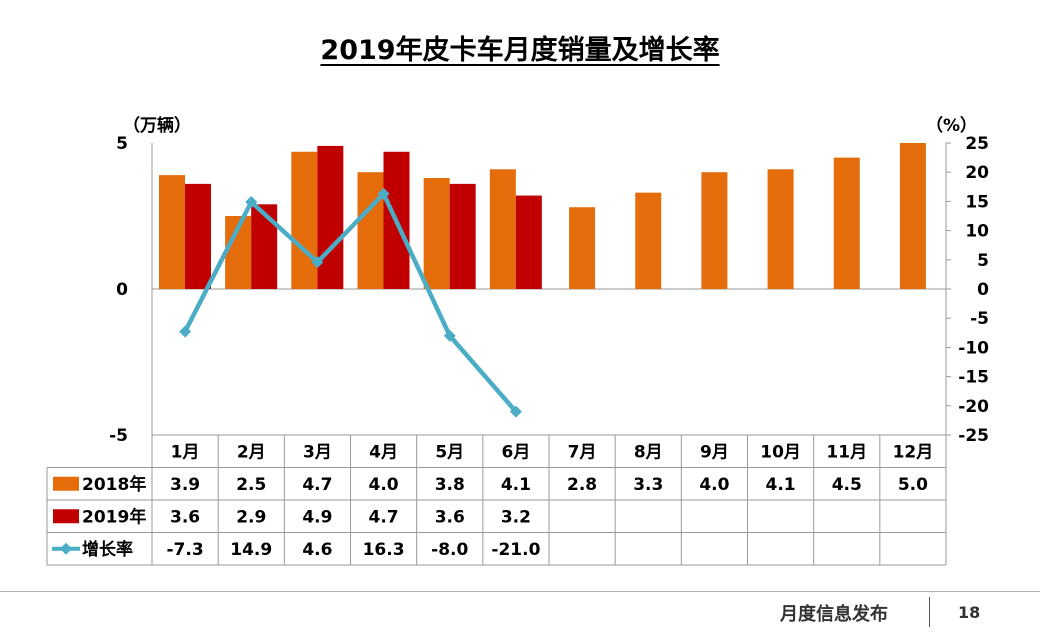  Describe the element at coordinates (973, 348) in the screenshot. I see `right-tick-label: -10` at that location.